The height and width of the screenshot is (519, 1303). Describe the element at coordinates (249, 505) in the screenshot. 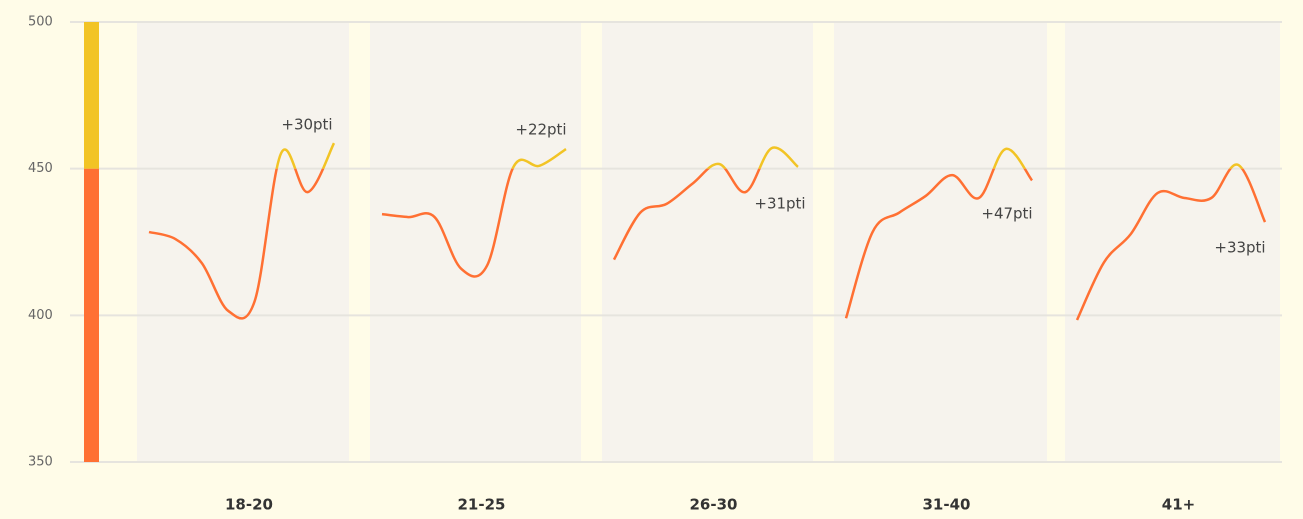

I see `x-tick-label: 18-20` at that location.